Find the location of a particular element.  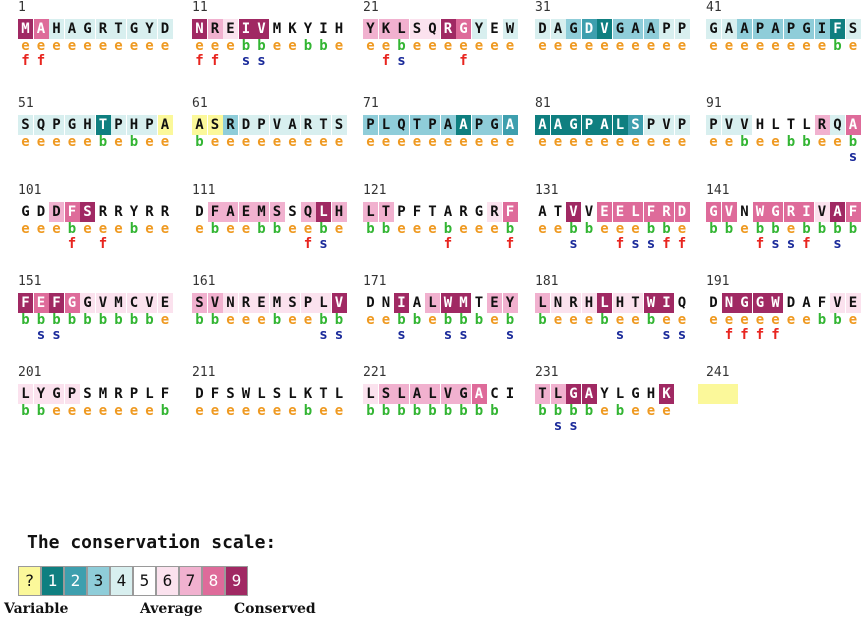

residue-cell: N is located at coordinates (386, 303).